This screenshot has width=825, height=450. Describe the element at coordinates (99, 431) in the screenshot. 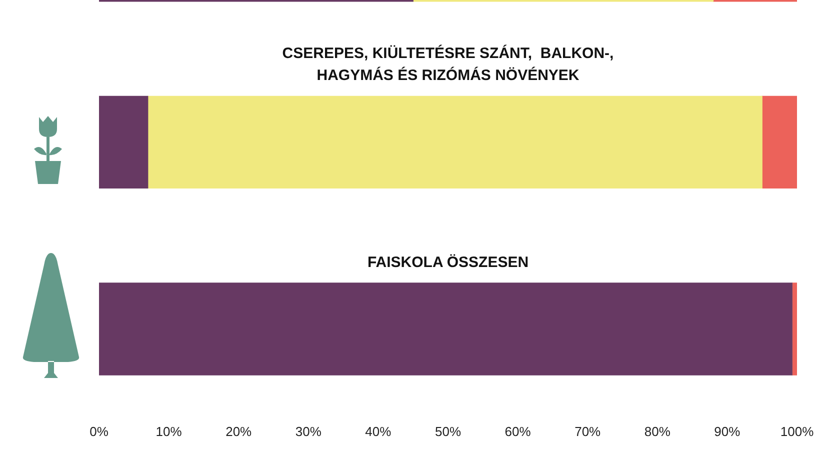

I see `x-tick-label: 0%` at that location.